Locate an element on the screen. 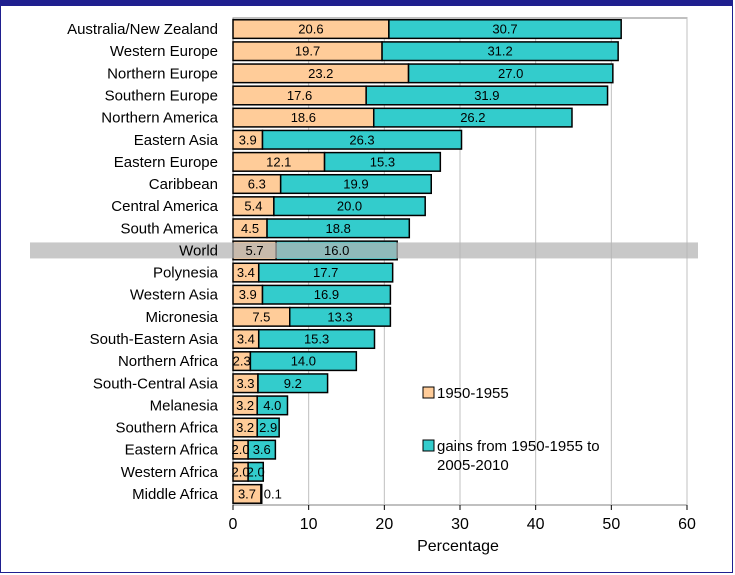  bar-gain-central-america is located at coordinates (349, 206).